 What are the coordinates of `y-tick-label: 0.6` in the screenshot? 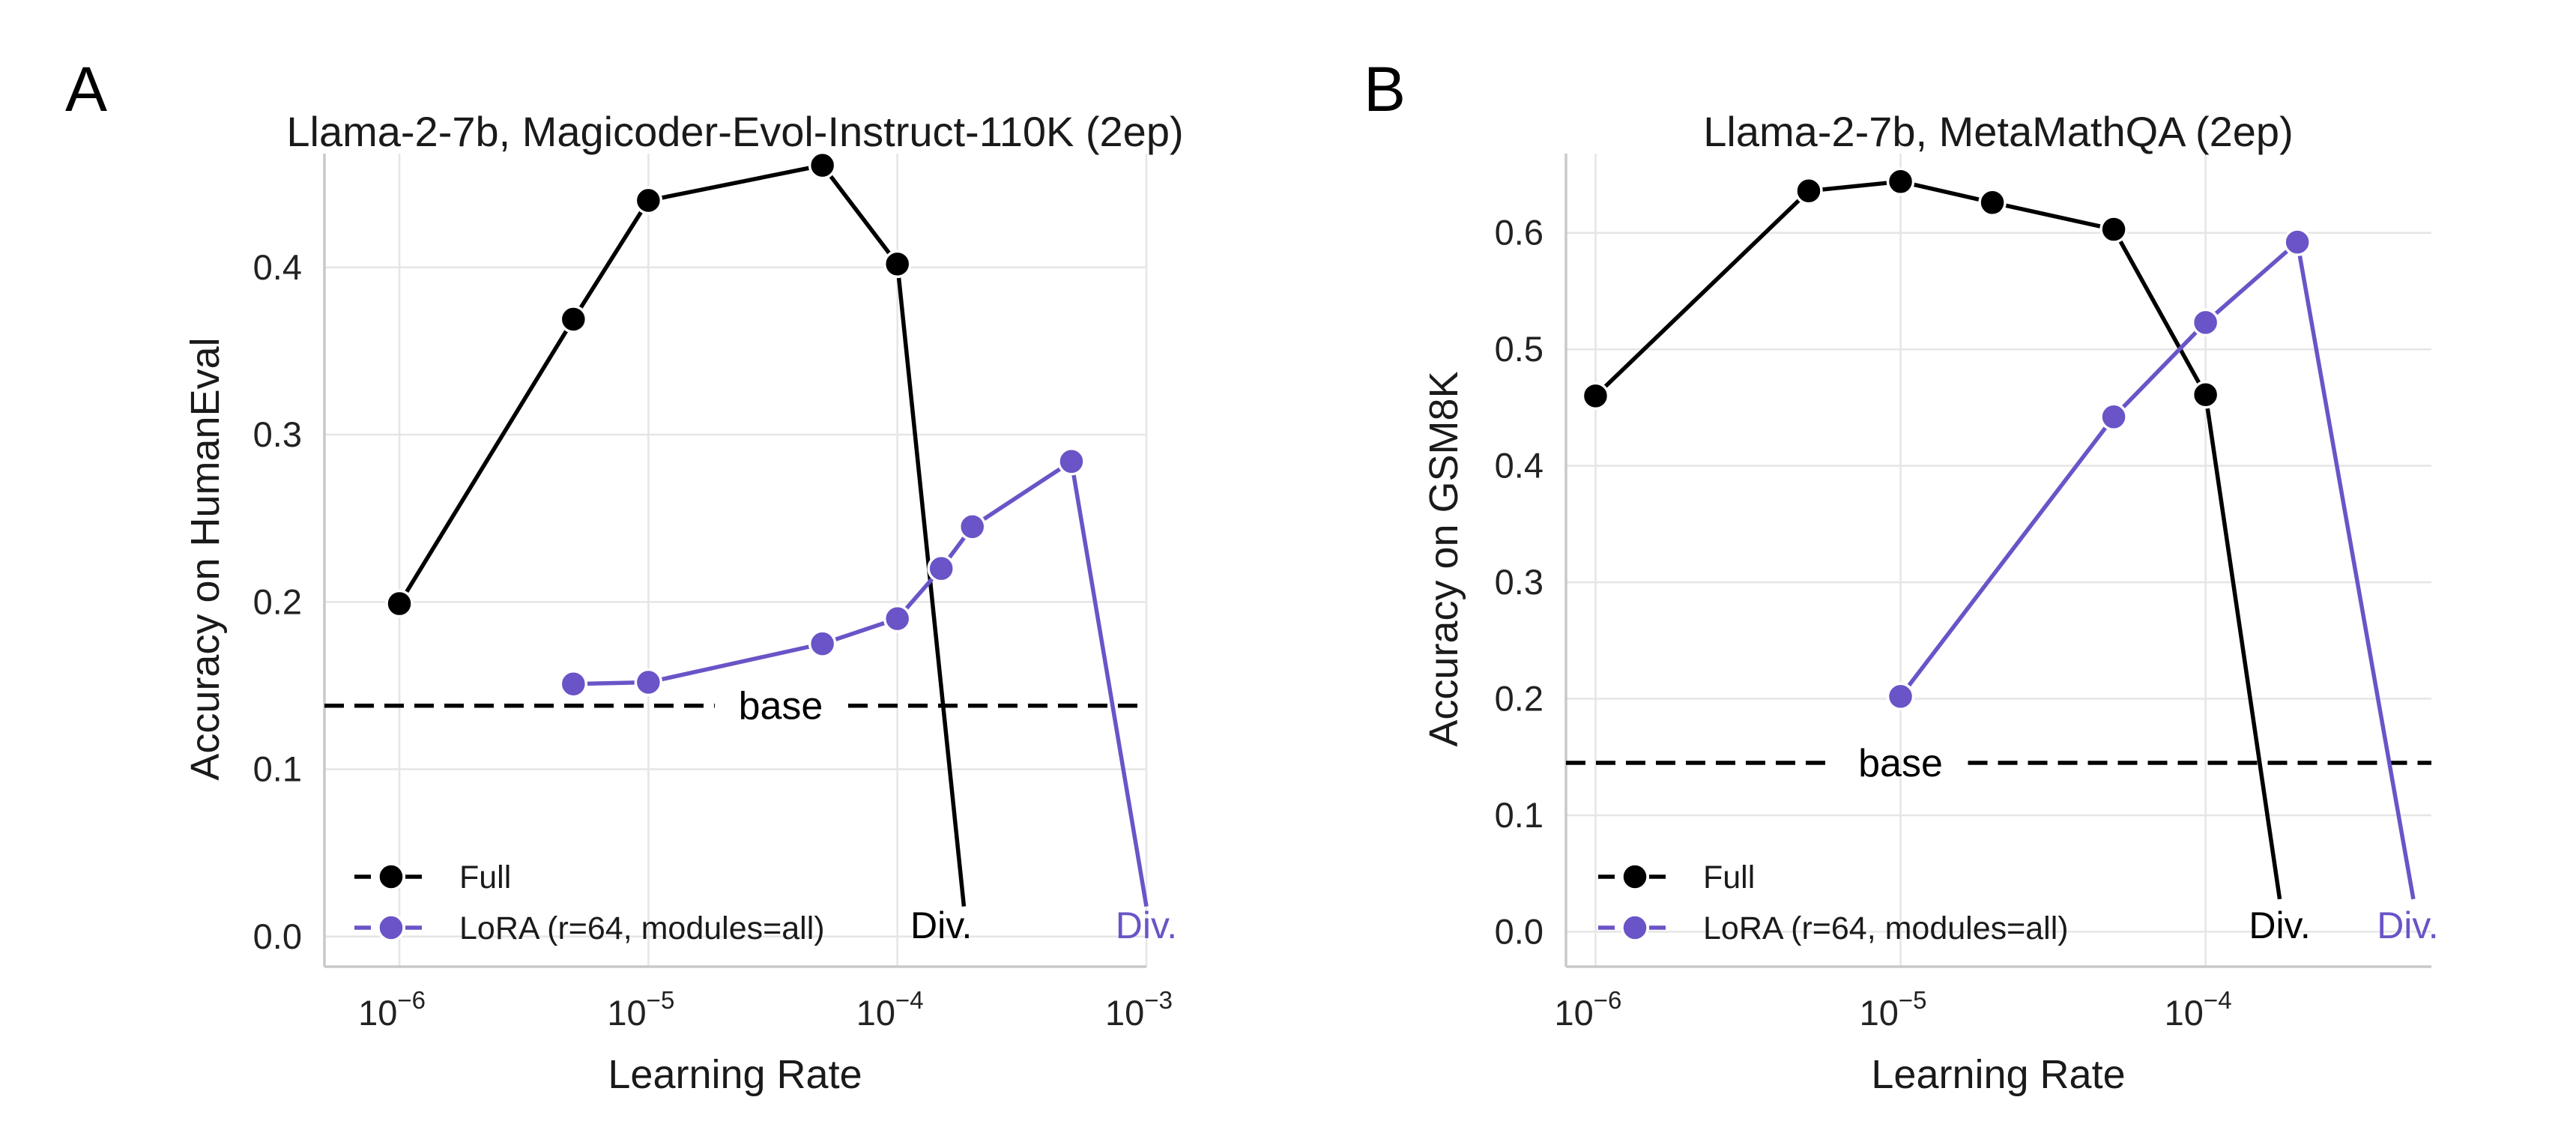 It's located at (1519, 233).